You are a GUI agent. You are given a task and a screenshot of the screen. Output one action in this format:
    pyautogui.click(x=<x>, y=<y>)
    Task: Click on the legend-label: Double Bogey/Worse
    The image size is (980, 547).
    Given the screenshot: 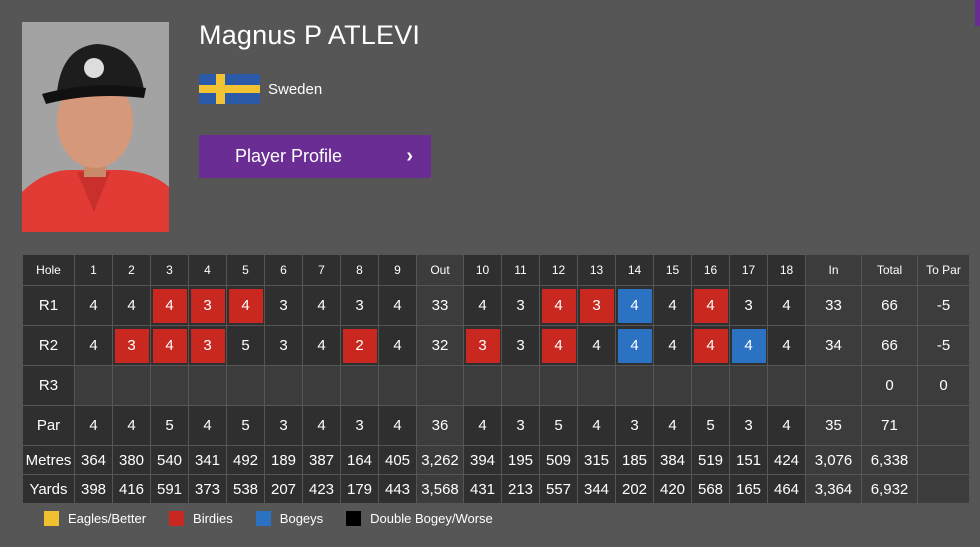 What is the action you would take?
    pyautogui.click(x=431, y=518)
    